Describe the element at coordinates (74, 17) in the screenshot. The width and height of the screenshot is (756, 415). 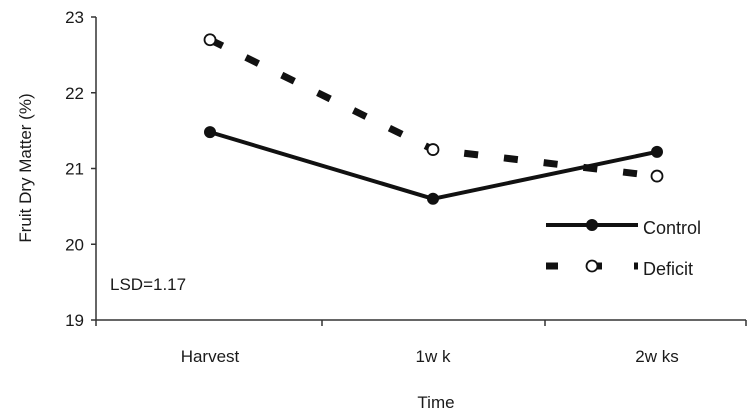
I see `y-tick-label: 23` at that location.